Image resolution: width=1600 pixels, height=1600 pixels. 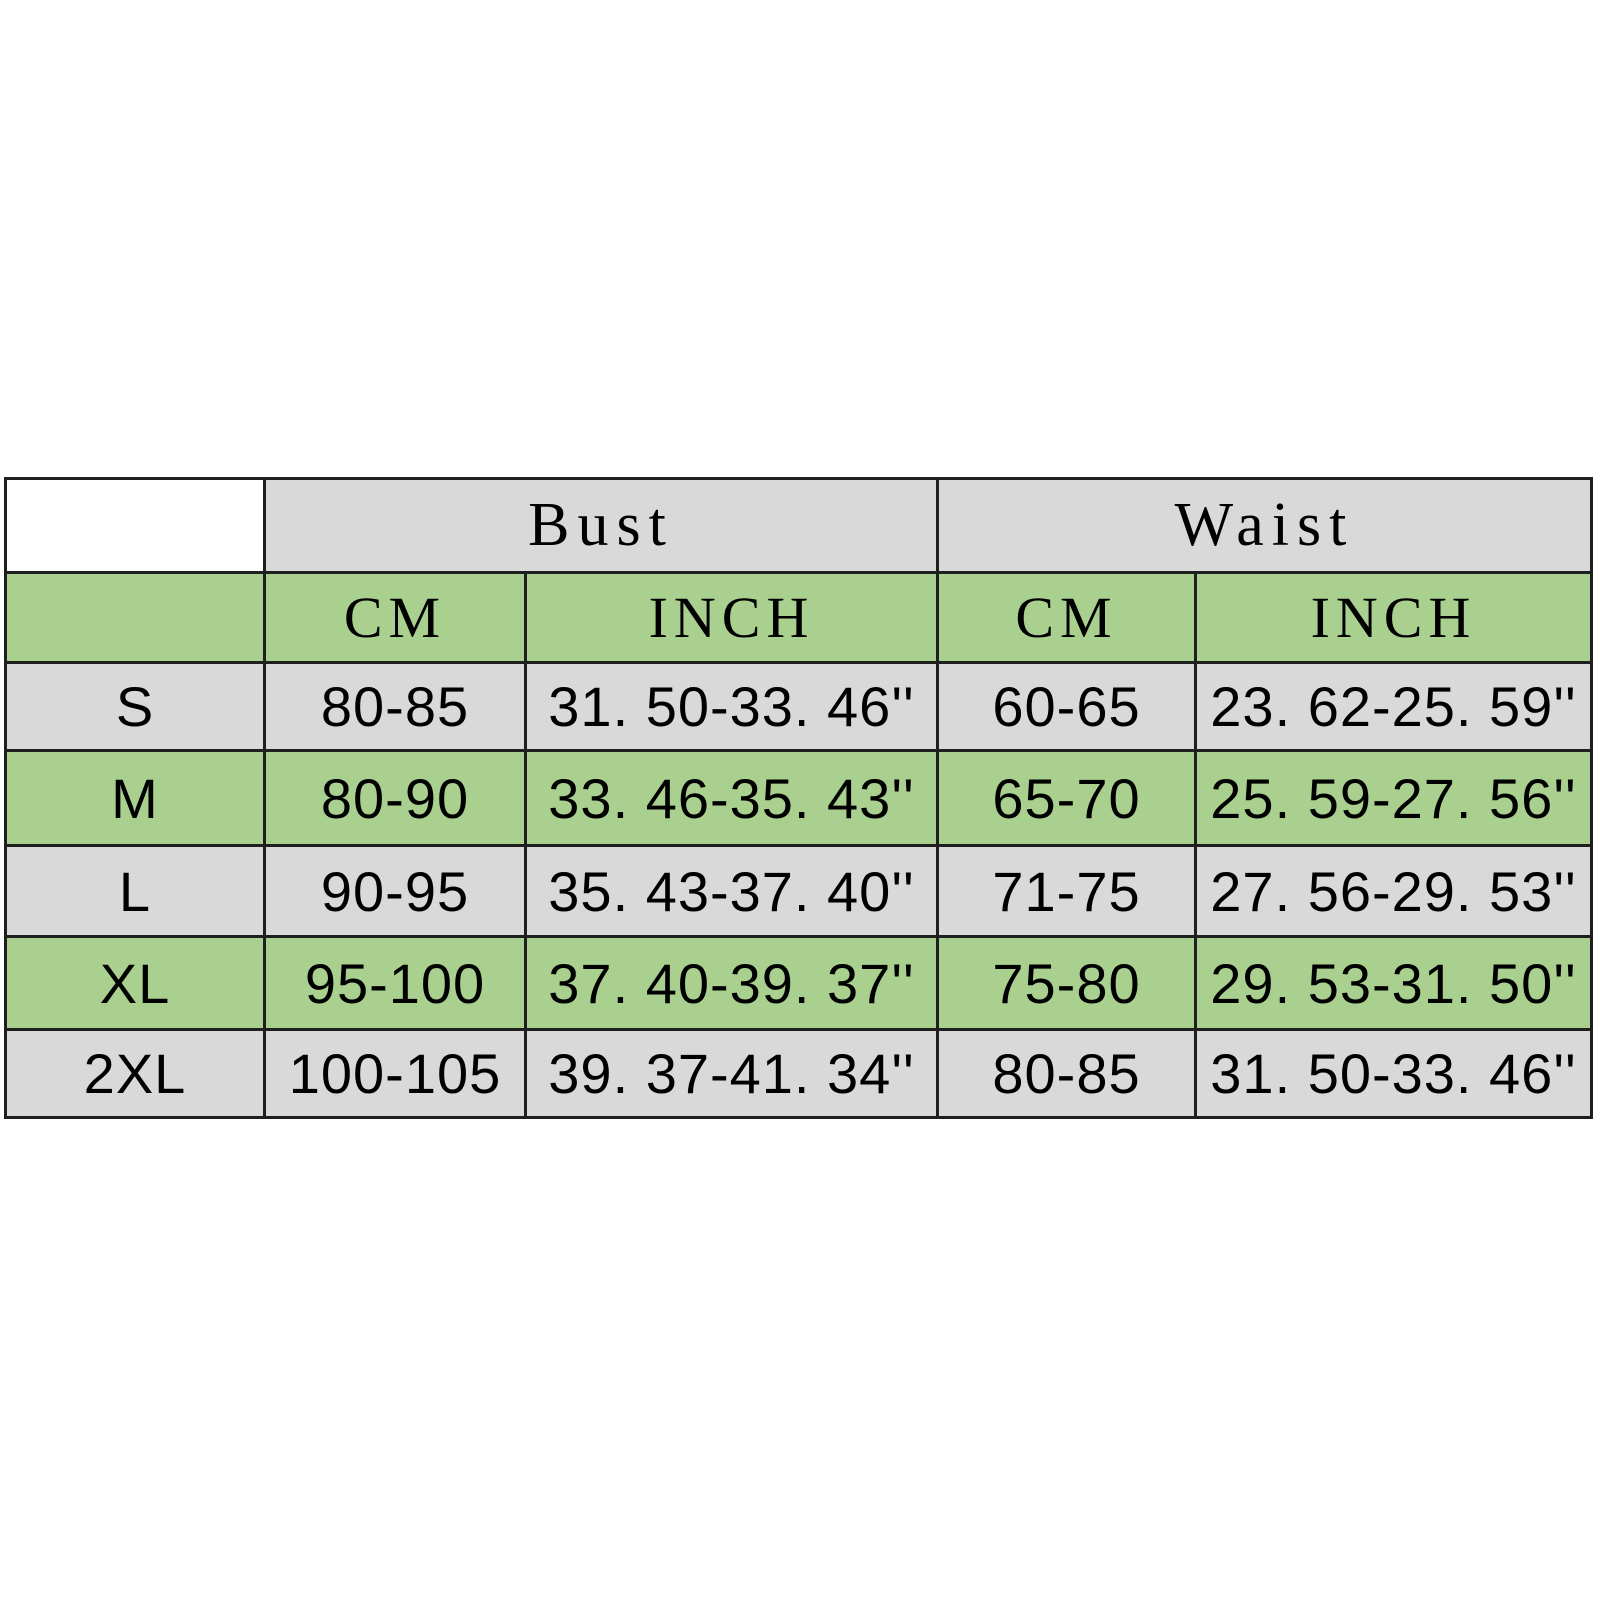 What do you see at coordinates (395, 798) in the screenshot?
I see `cell-m-bust-cm: 80-90` at bounding box center [395, 798].